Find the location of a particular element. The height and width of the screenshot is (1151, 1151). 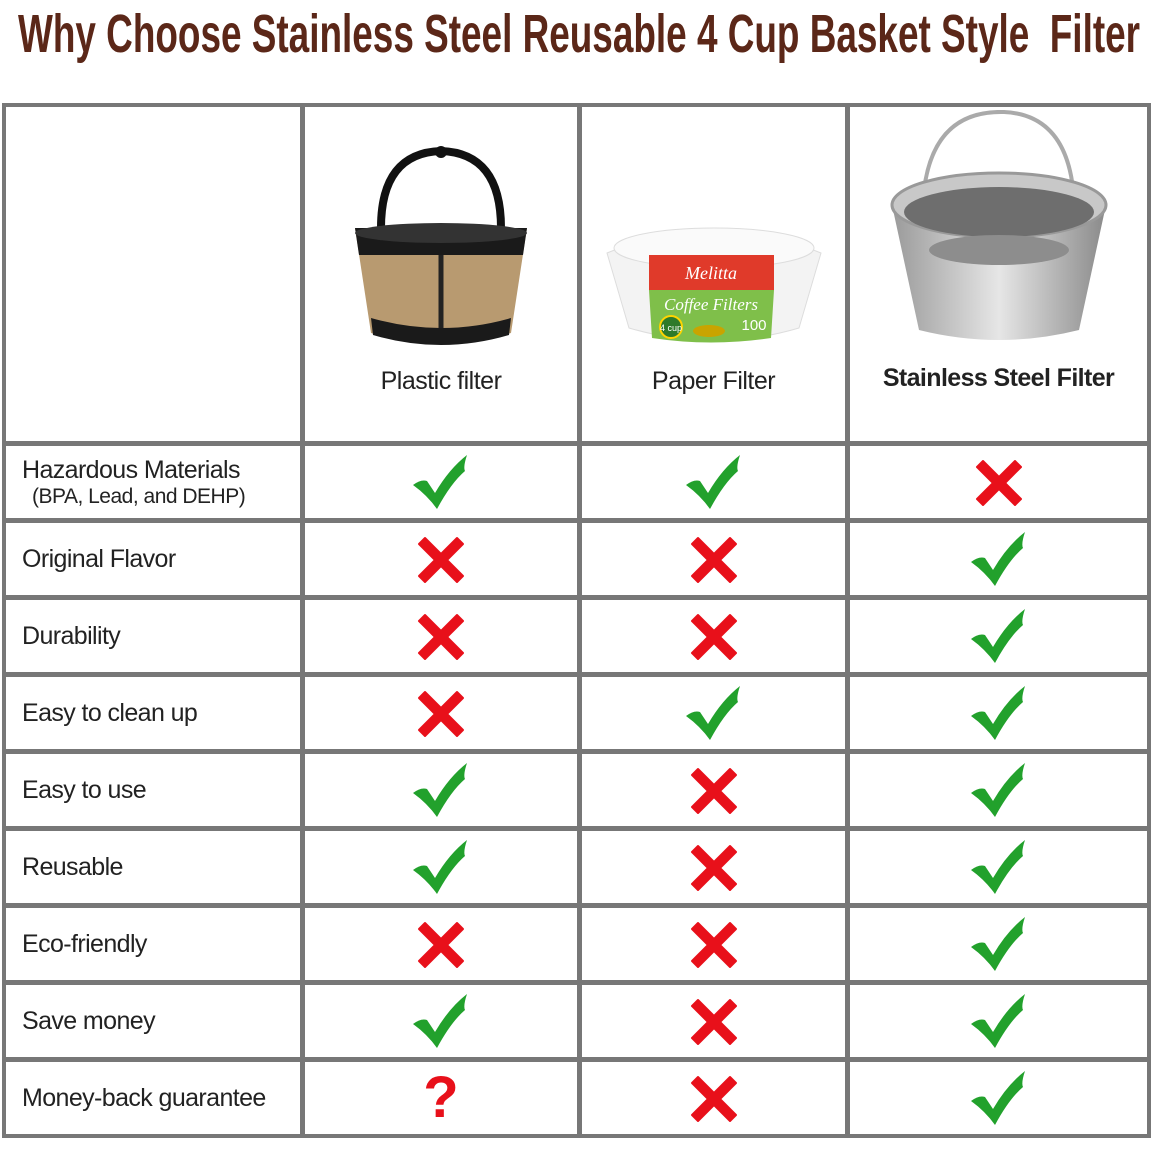

row-label: Reusable is located at coordinates (153, 867).